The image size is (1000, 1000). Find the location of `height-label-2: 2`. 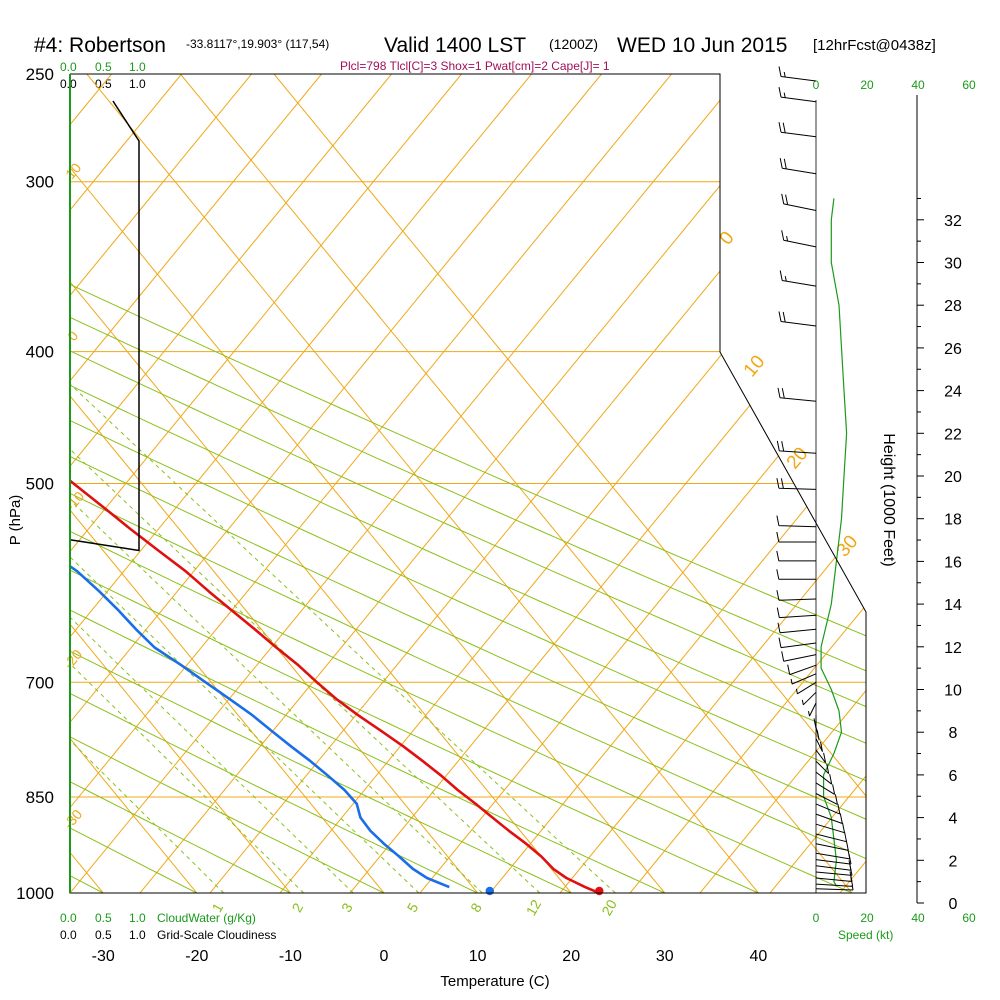

height-label-2: 2 is located at coordinates (953, 861).